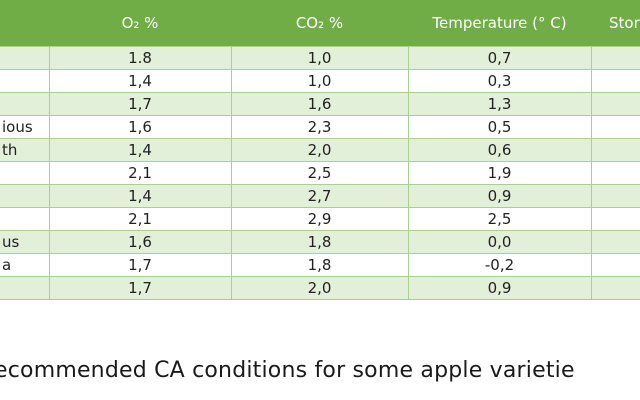  What do you see at coordinates (24, 242) in the screenshot?
I see `cell-variety: us` at bounding box center [24, 242].